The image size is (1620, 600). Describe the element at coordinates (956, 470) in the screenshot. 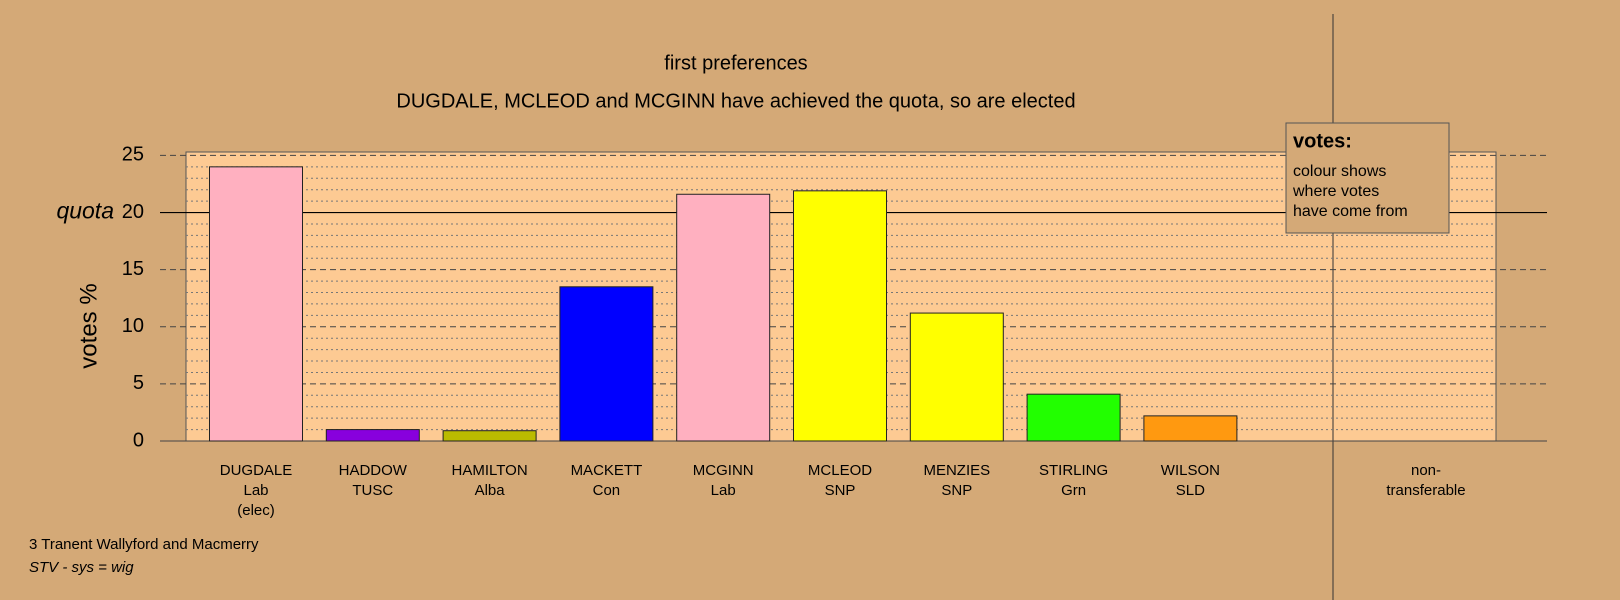

I see `x-tick-label: MENZIES` at that location.